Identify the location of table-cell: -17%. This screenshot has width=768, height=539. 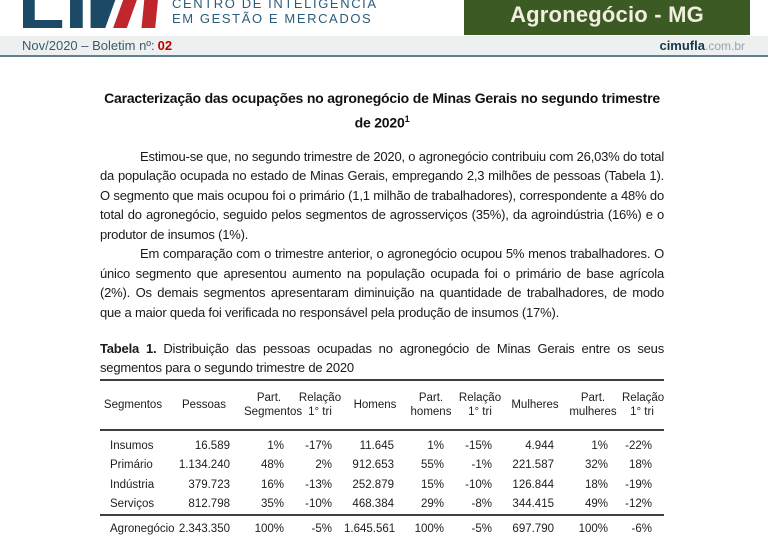
(318, 445).